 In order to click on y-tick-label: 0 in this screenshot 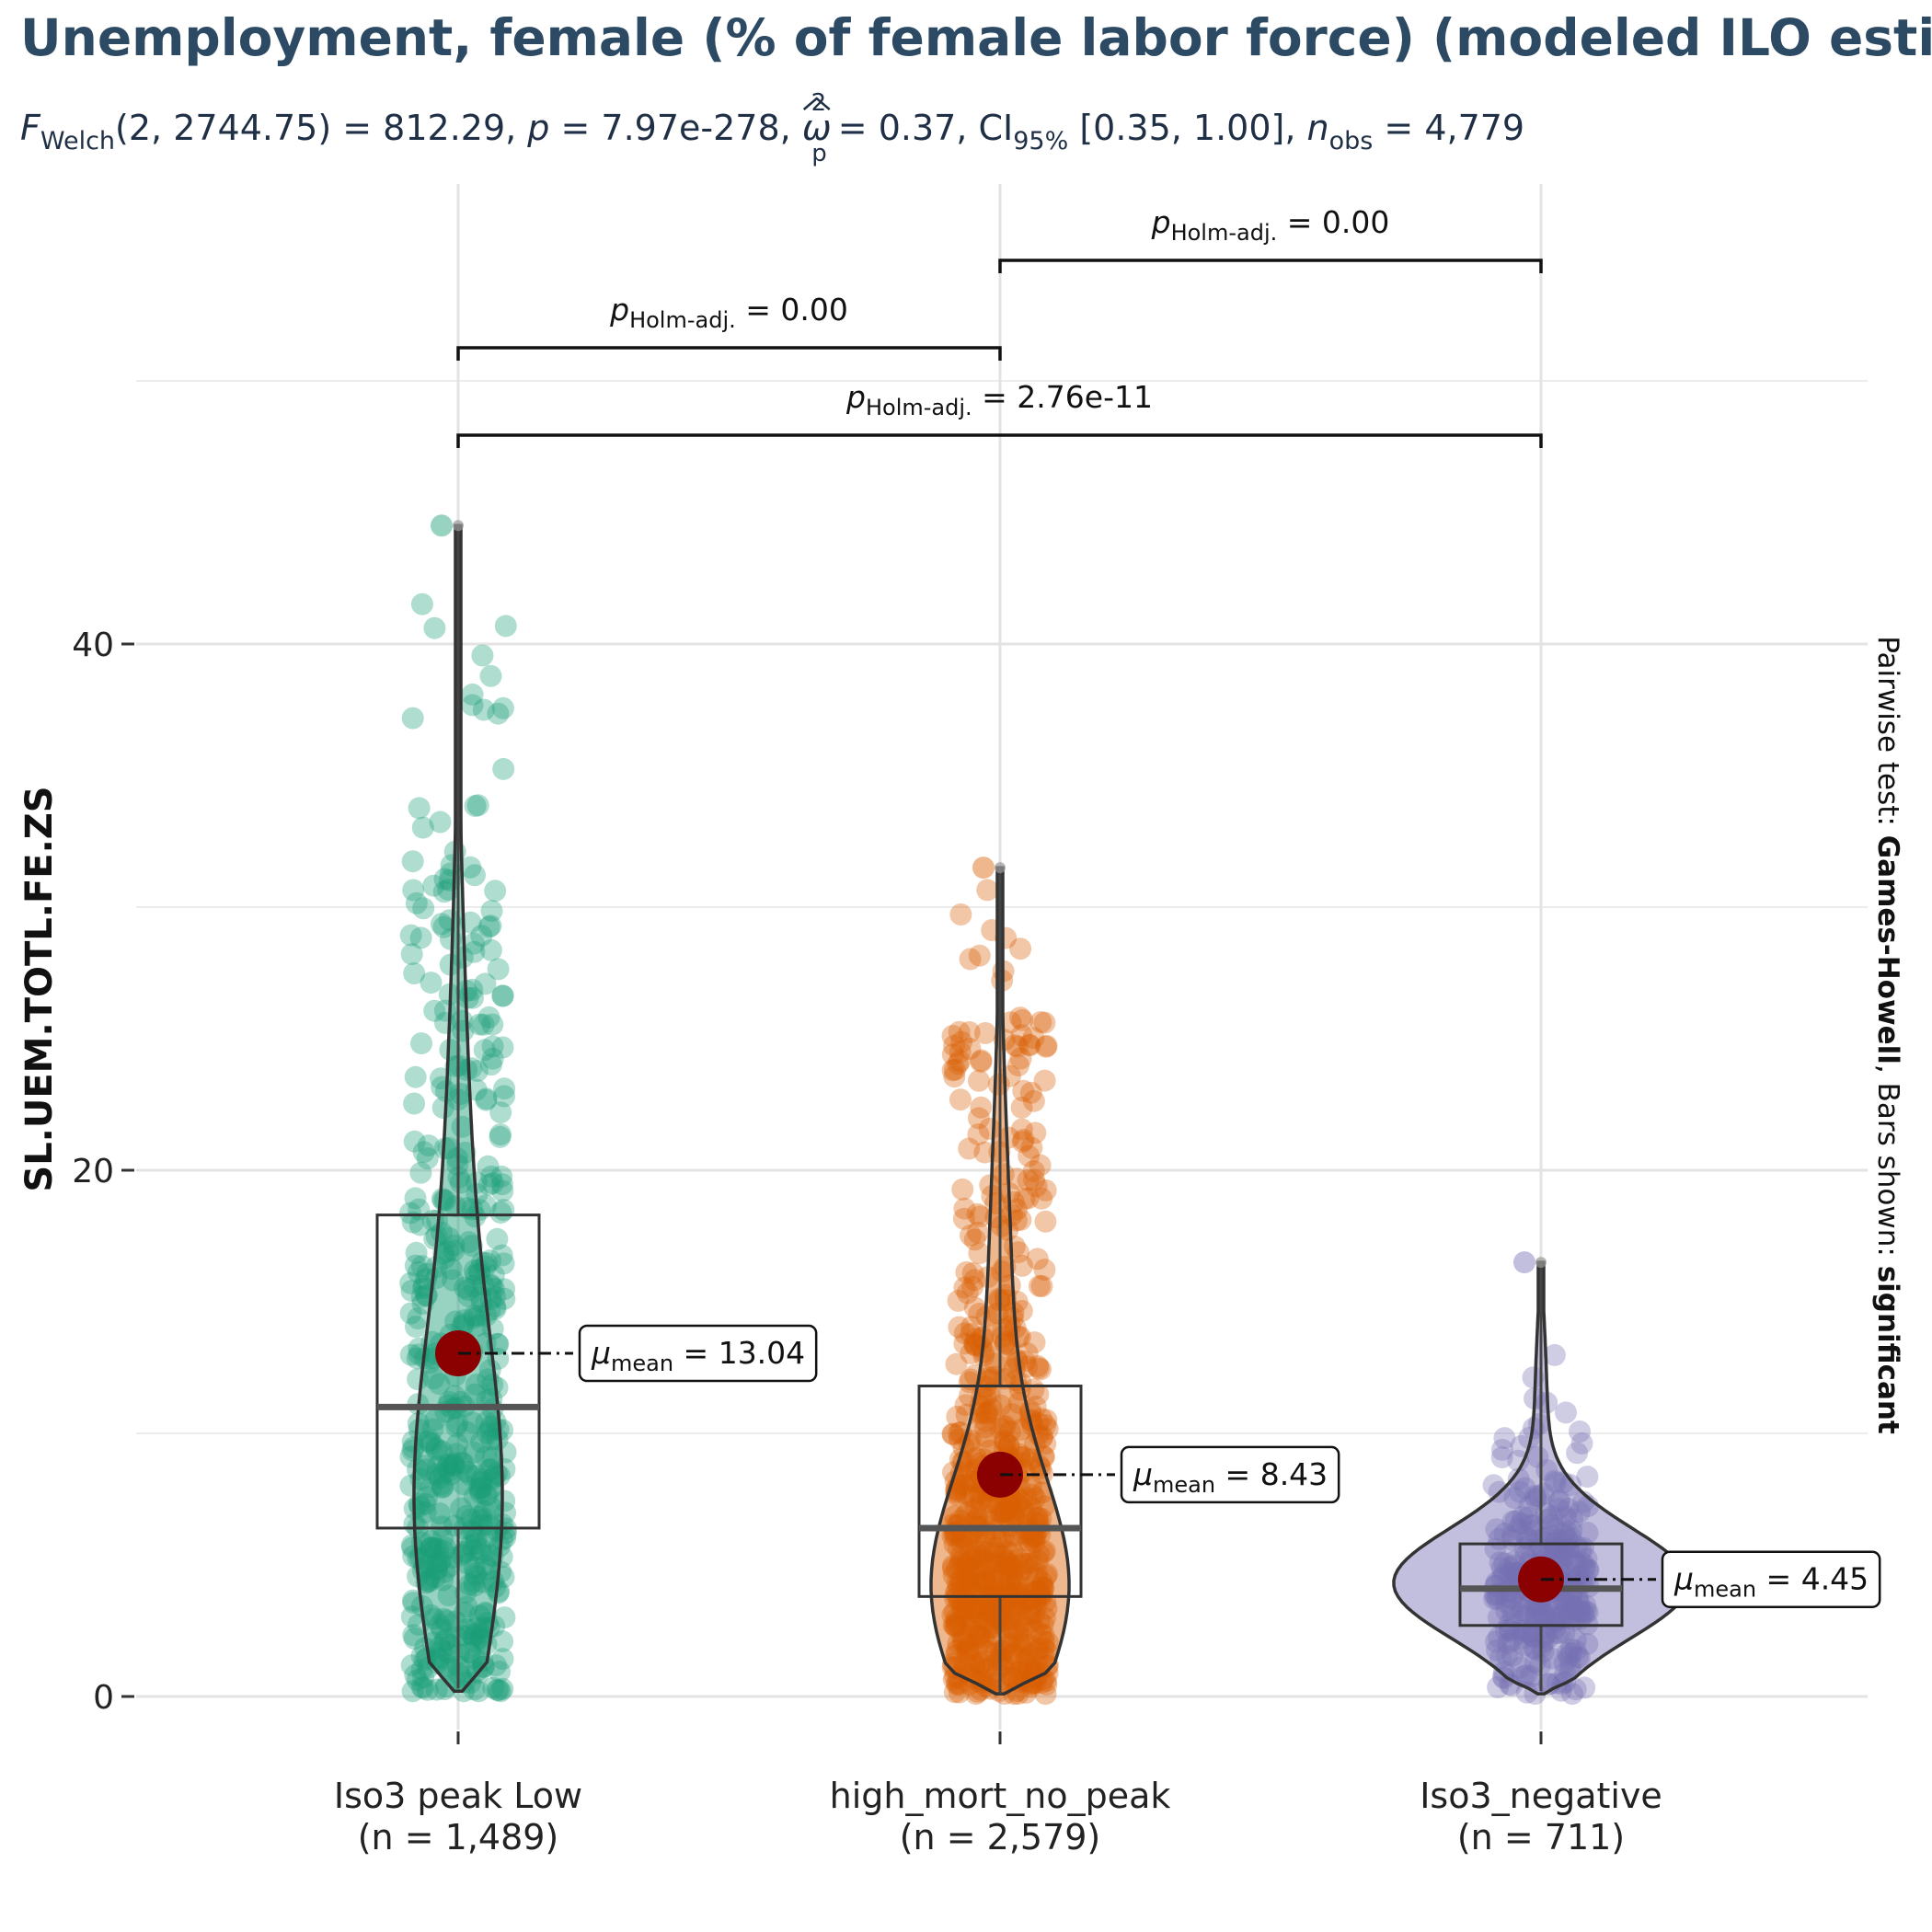, I will do `click(103, 1698)`.